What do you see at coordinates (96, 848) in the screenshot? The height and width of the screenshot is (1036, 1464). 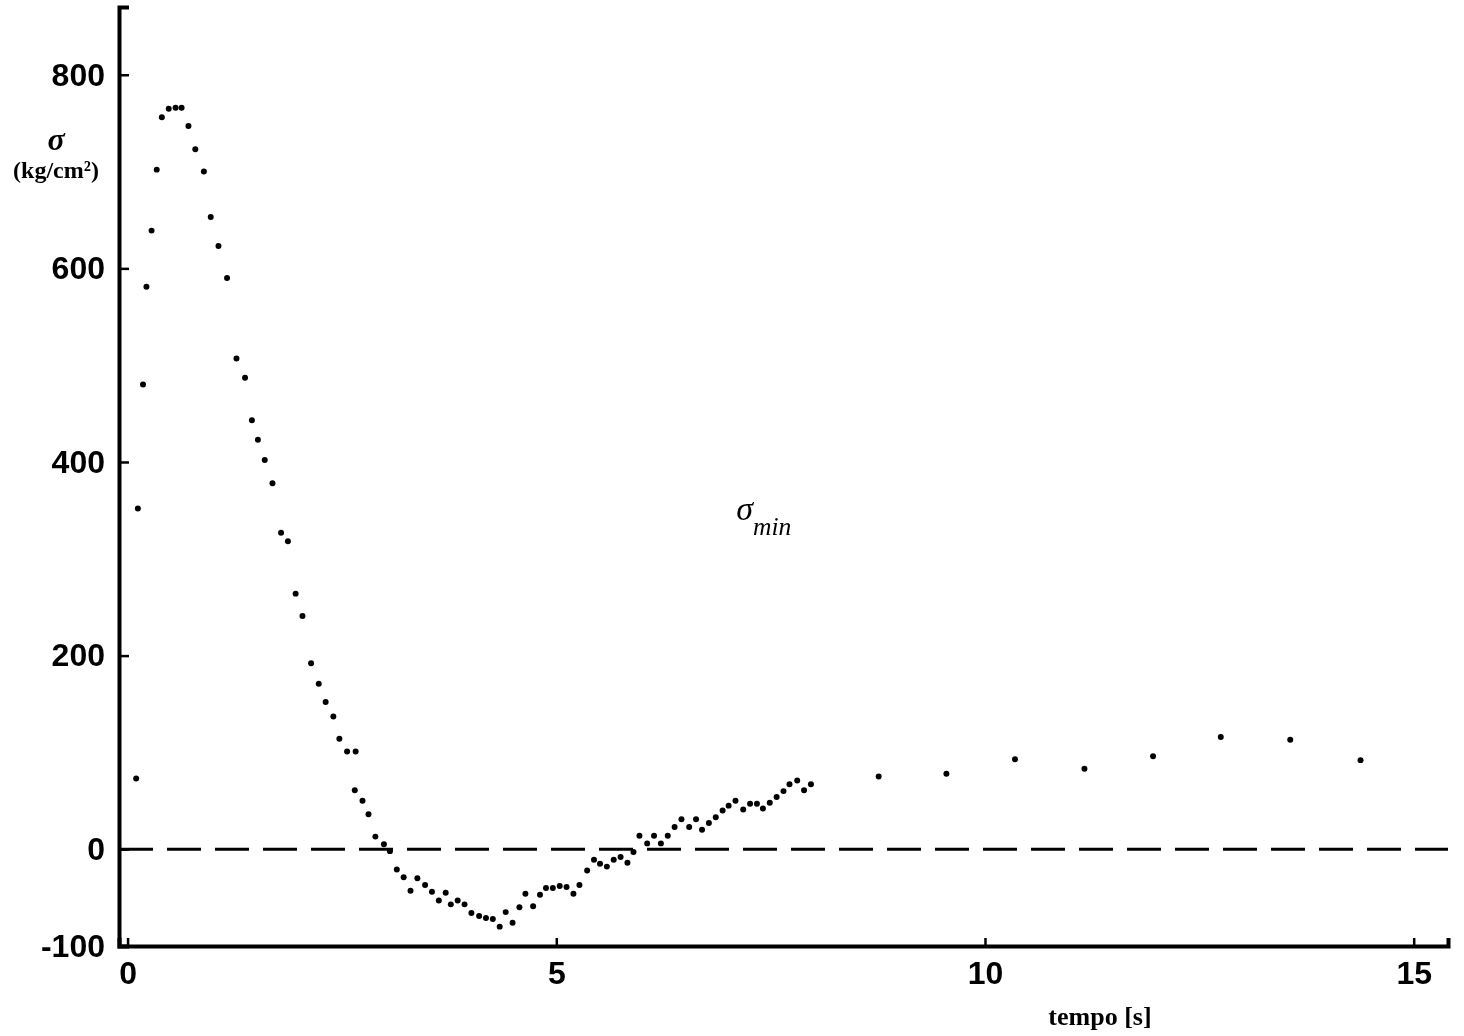 I see `y-tick-label: 0` at bounding box center [96, 848].